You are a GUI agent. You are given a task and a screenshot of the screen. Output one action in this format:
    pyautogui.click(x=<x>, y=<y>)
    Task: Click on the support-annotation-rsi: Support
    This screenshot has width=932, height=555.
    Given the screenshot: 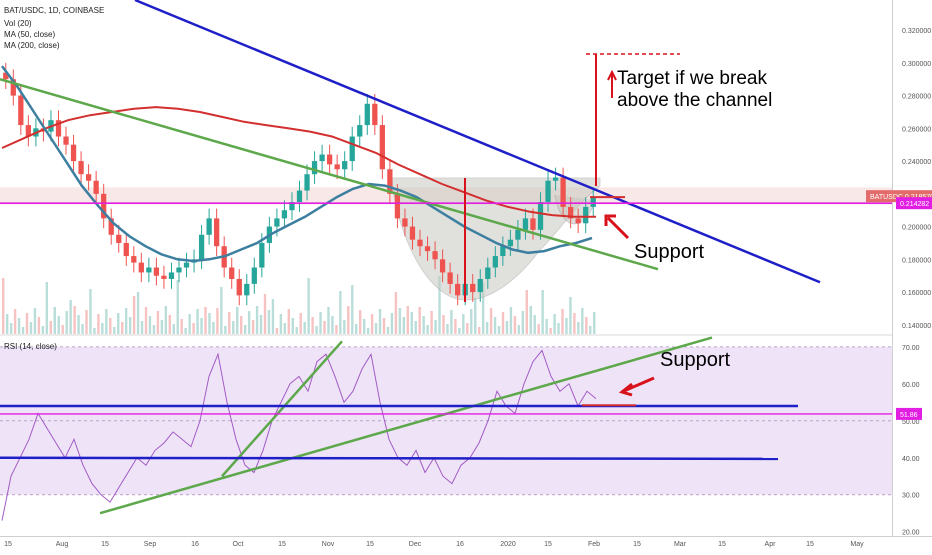 What is the action you would take?
    pyautogui.click(x=695, y=360)
    